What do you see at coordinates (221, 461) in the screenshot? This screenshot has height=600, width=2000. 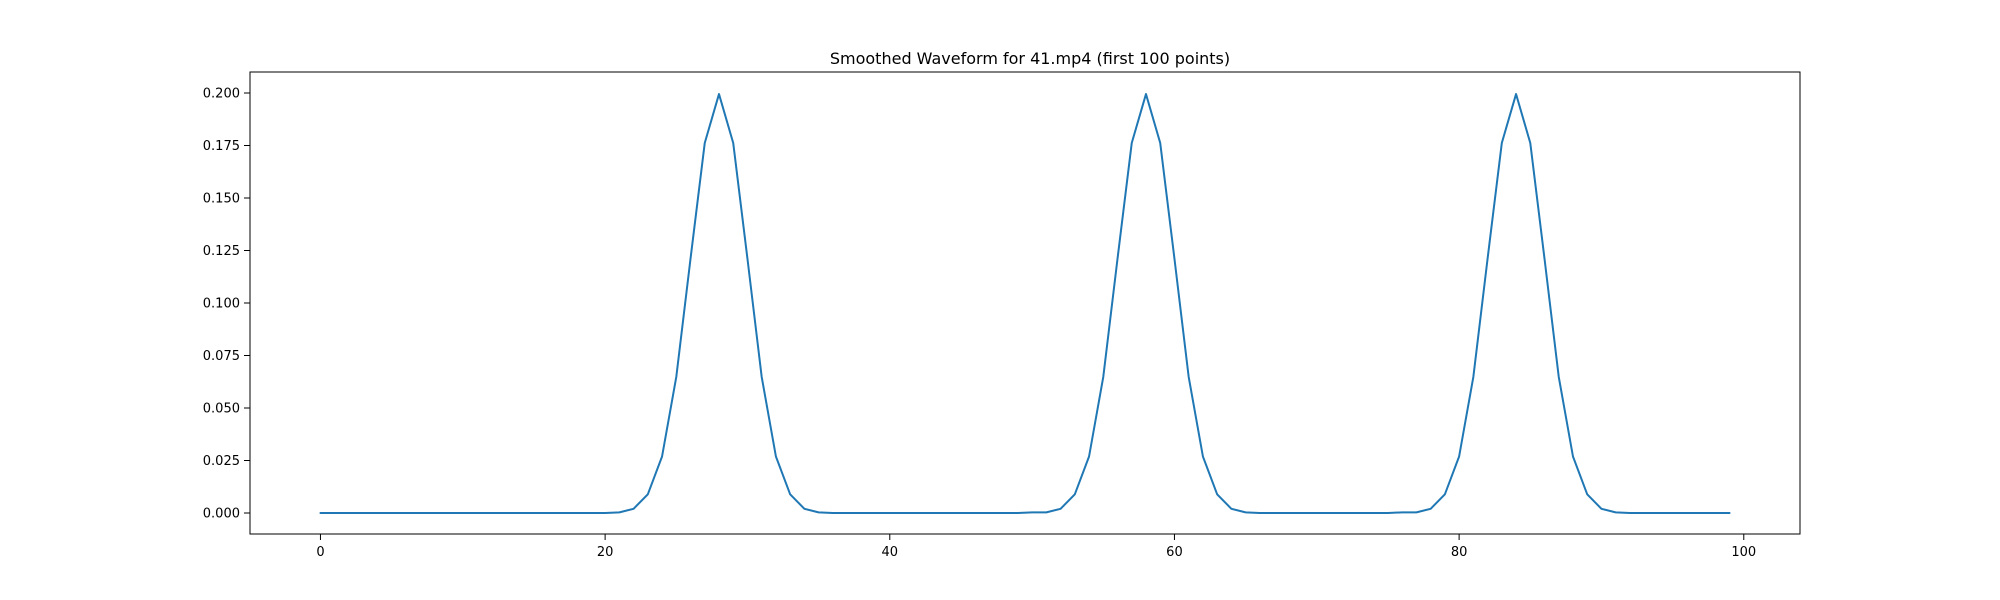 I see `y-tick-label: 0.025` at bounding box center [221, 461].